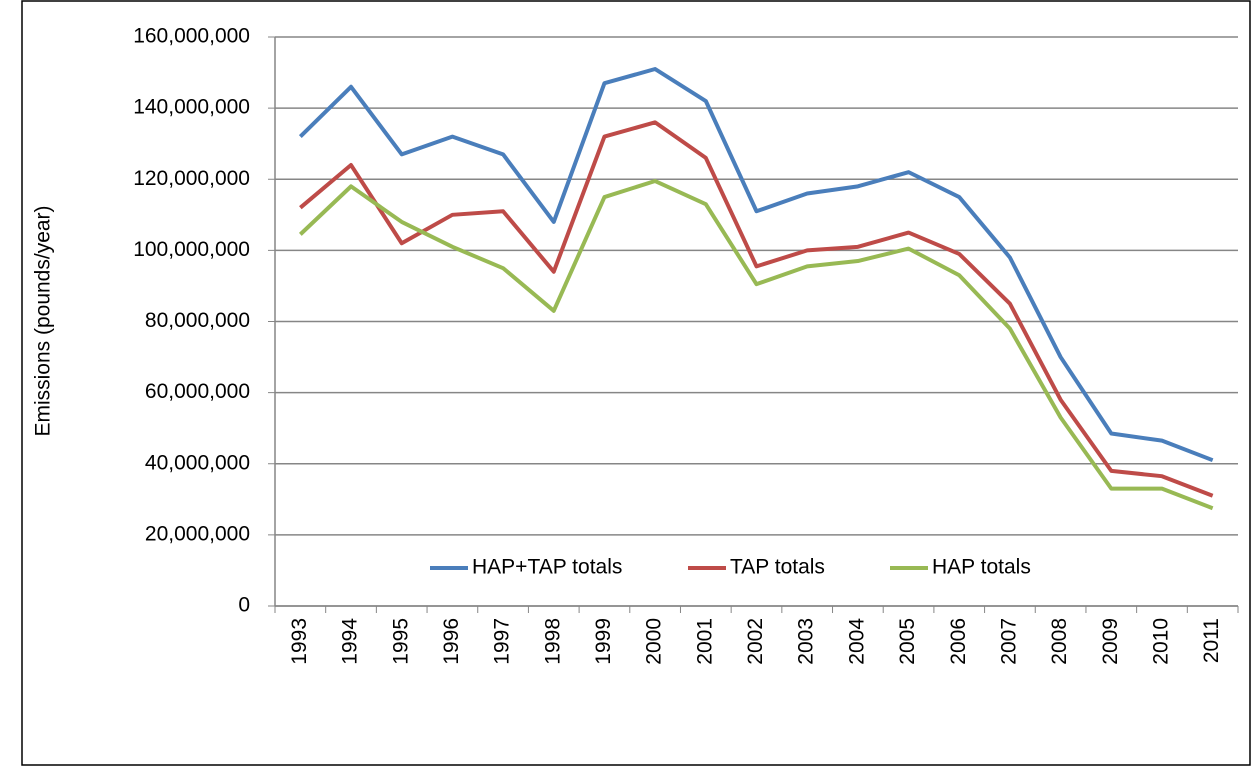 The height and width of the screenshot is (766, 1252). I want to click on x-tick-label: 1998, so click(552, 641).